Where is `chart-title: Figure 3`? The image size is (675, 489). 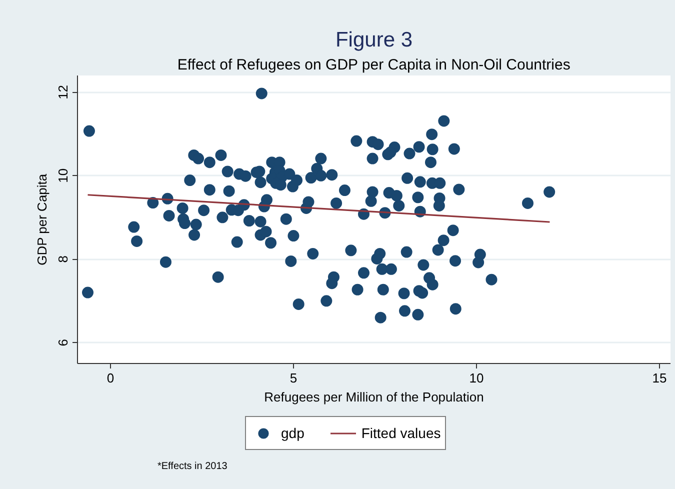 chart-title: Figure 3 is located at coordinates (374, 40).